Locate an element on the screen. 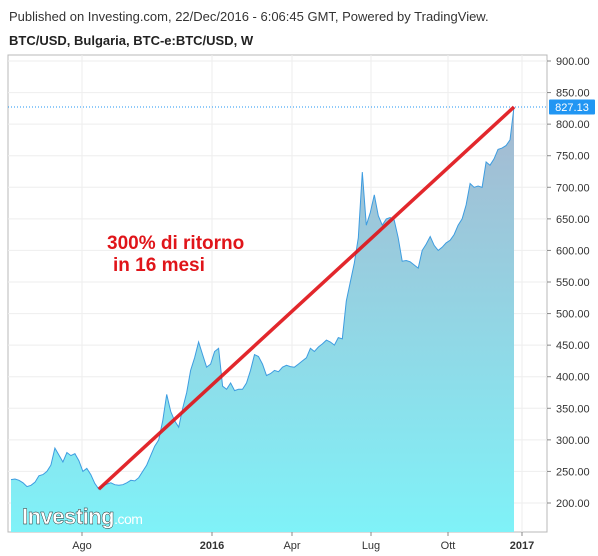  x-tick-label: 2016 is located at coordinates (212, 546).